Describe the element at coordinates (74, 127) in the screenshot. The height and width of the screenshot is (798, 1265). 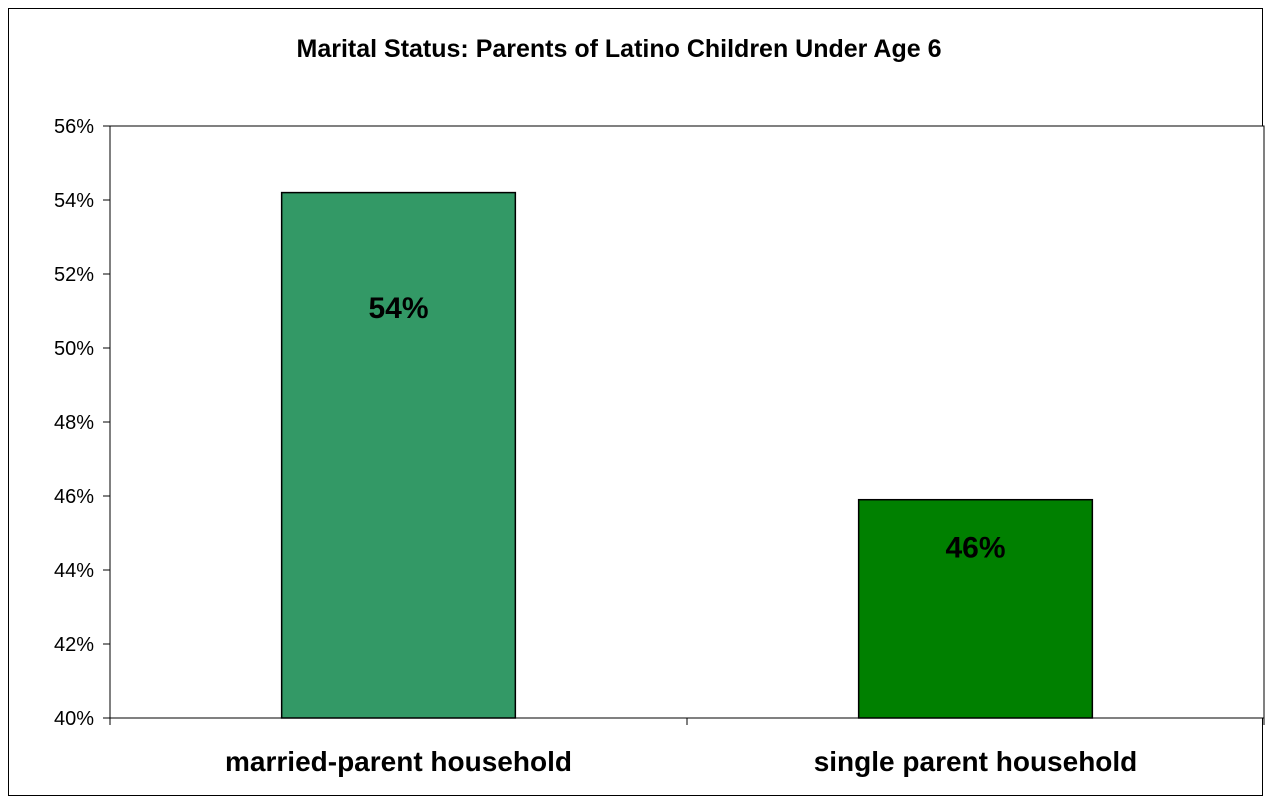
I see `y-tick-label: 56%` at that location.